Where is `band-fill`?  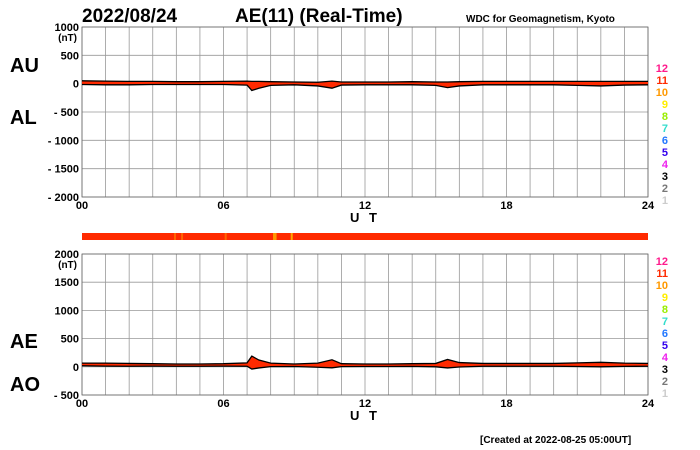
band-fill is located at coordinates (365, 85).